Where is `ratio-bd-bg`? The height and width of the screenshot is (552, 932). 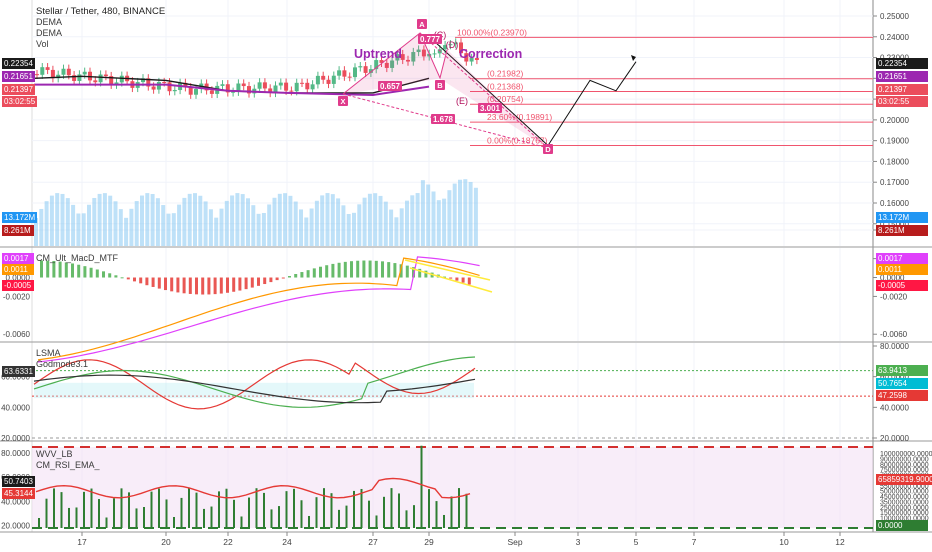
ratio-bd-bg is located at coordinates (443, 119).